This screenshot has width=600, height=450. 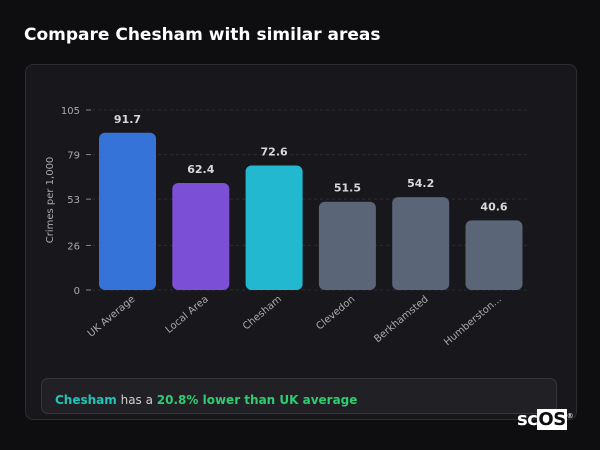 I want to click on data-label: 54.2, so click(x=420, y=183).